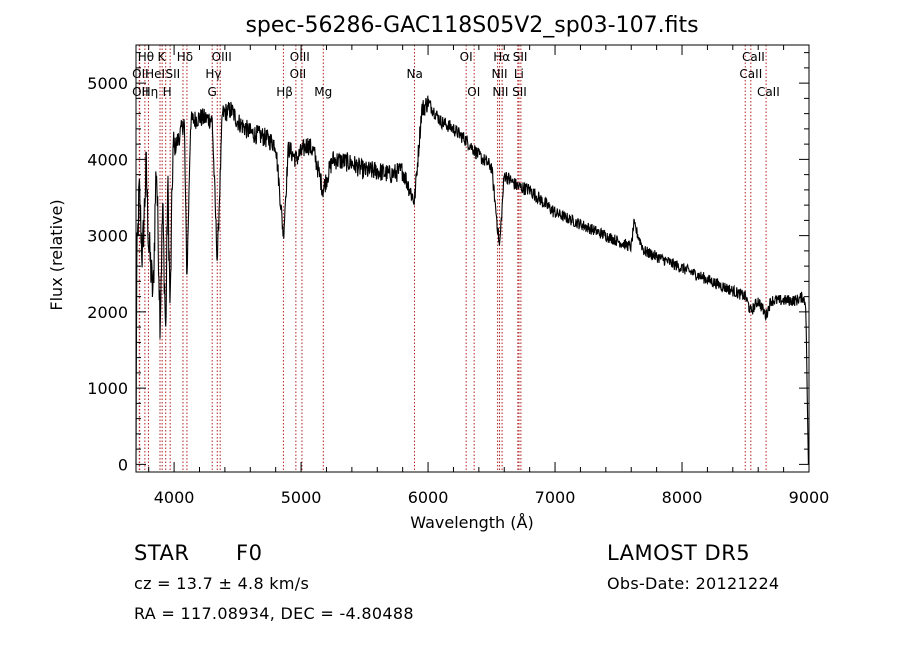 The width and height of the screenshot is (900, 649). I want to click on line-label: OII, so click(298, 74).